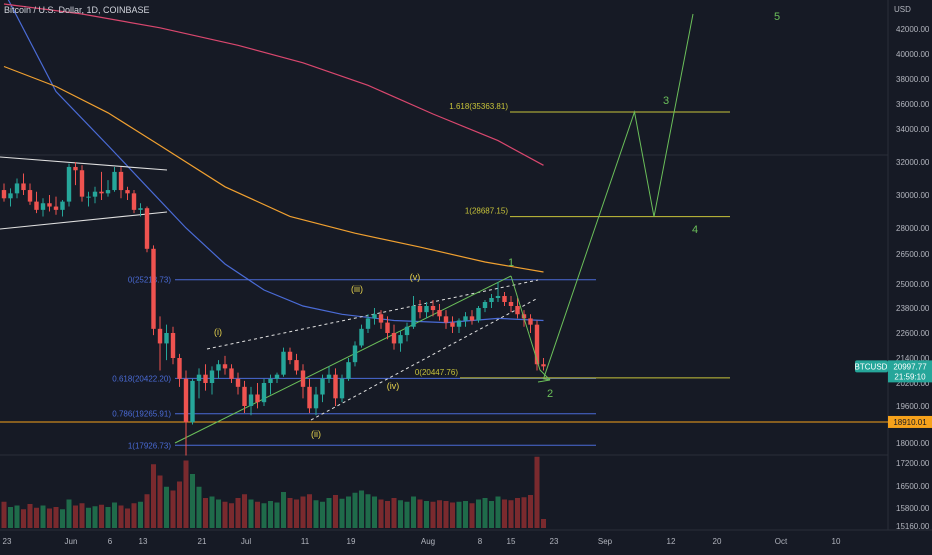  I want to click on fib-retracement-label: 0.786(19265.91), so click(141, 414).